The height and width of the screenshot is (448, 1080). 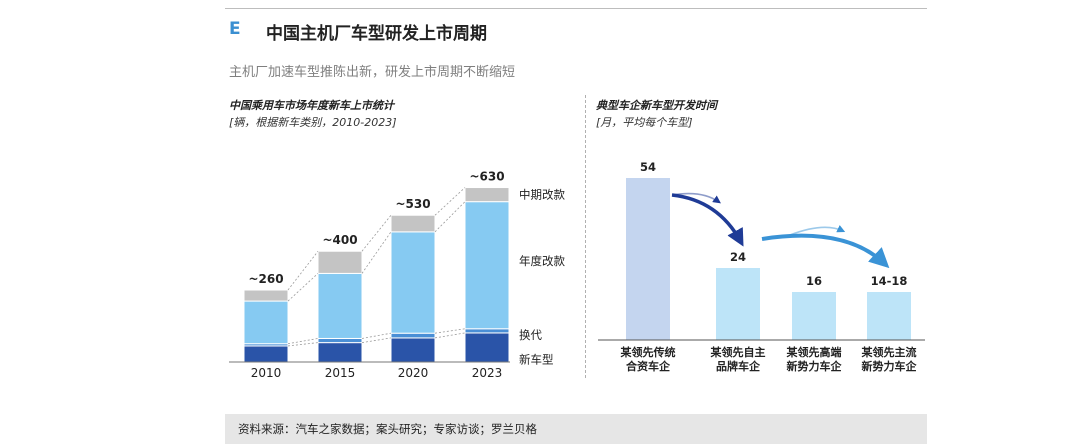 I want to click on x-tick-label: 2020, so click(x=413, y=373).